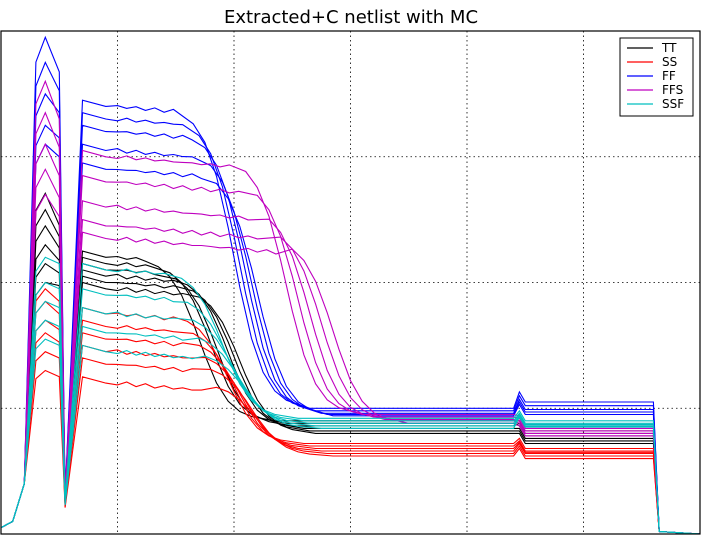  What do you see at coordinates (669, 76) in the screenshot?
I see `legend-label-ff: FF` at bounding box center [669, 76].